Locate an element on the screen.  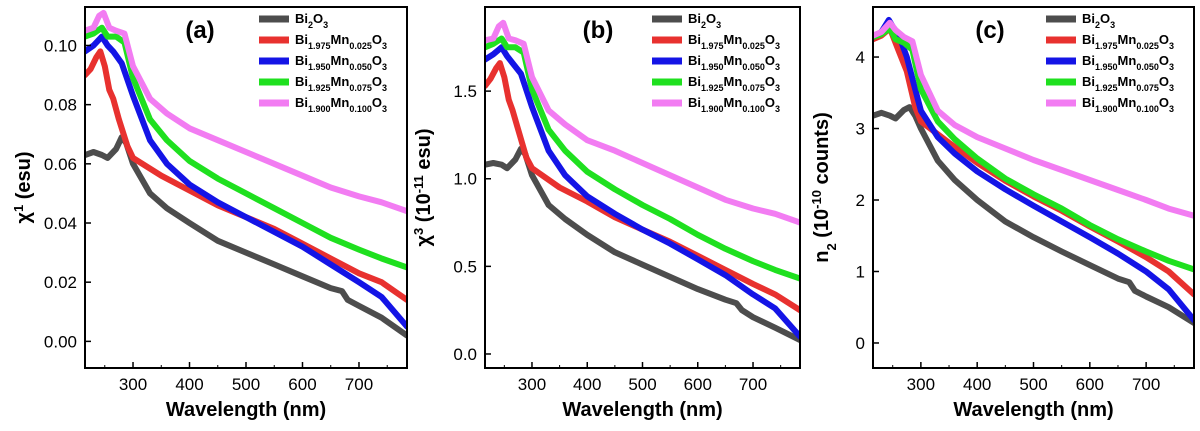
y-axis-title: χ3 (10-11 esu) is located at coordinates (423, 188).